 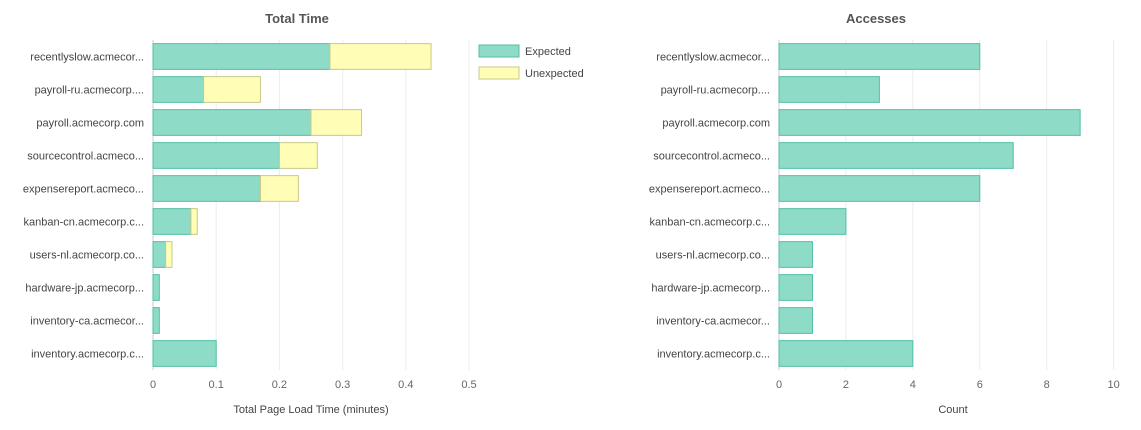 What do you see at coordinates (846, 385) in the screenshot?
I see `x-tick-label: 2` at bounding box center [846, 385].